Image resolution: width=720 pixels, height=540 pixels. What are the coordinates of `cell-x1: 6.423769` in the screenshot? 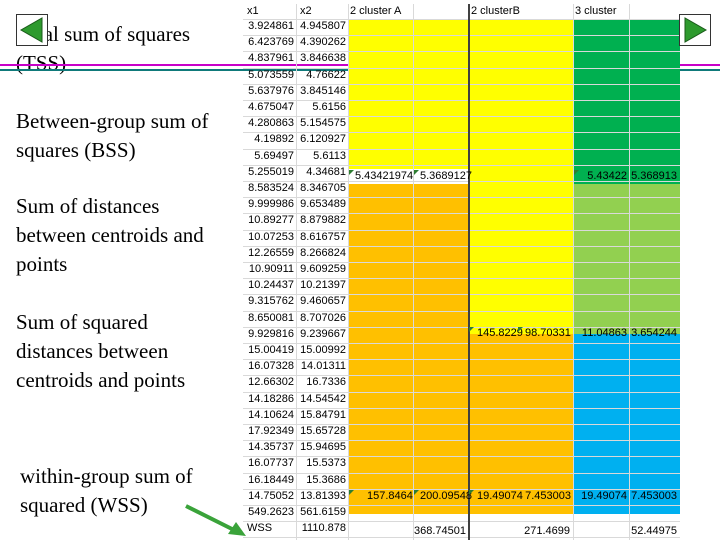 It's located at (271, 42).